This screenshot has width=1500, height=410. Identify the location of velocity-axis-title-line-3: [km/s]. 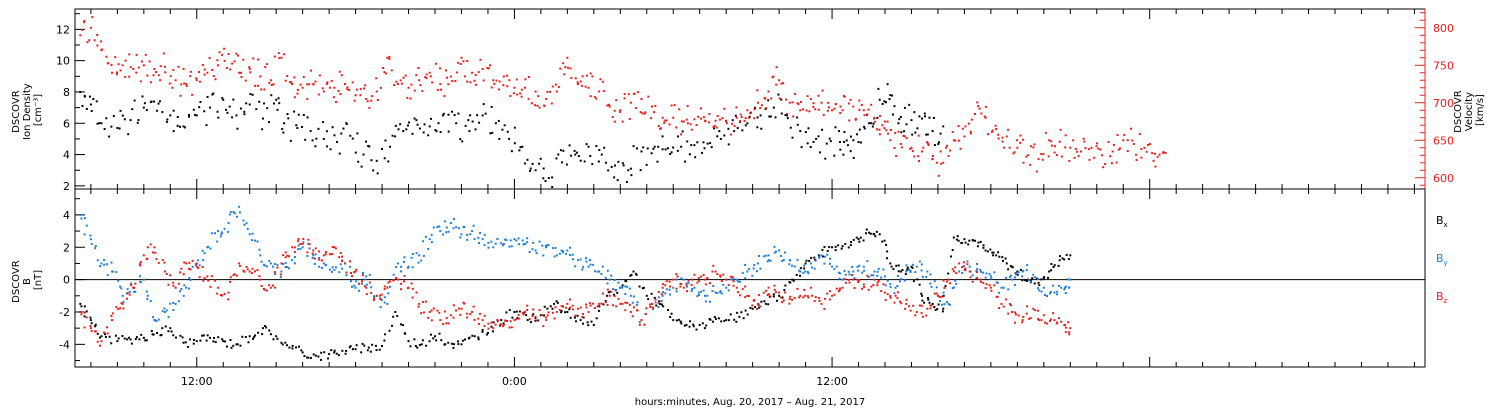
(1480, 110).